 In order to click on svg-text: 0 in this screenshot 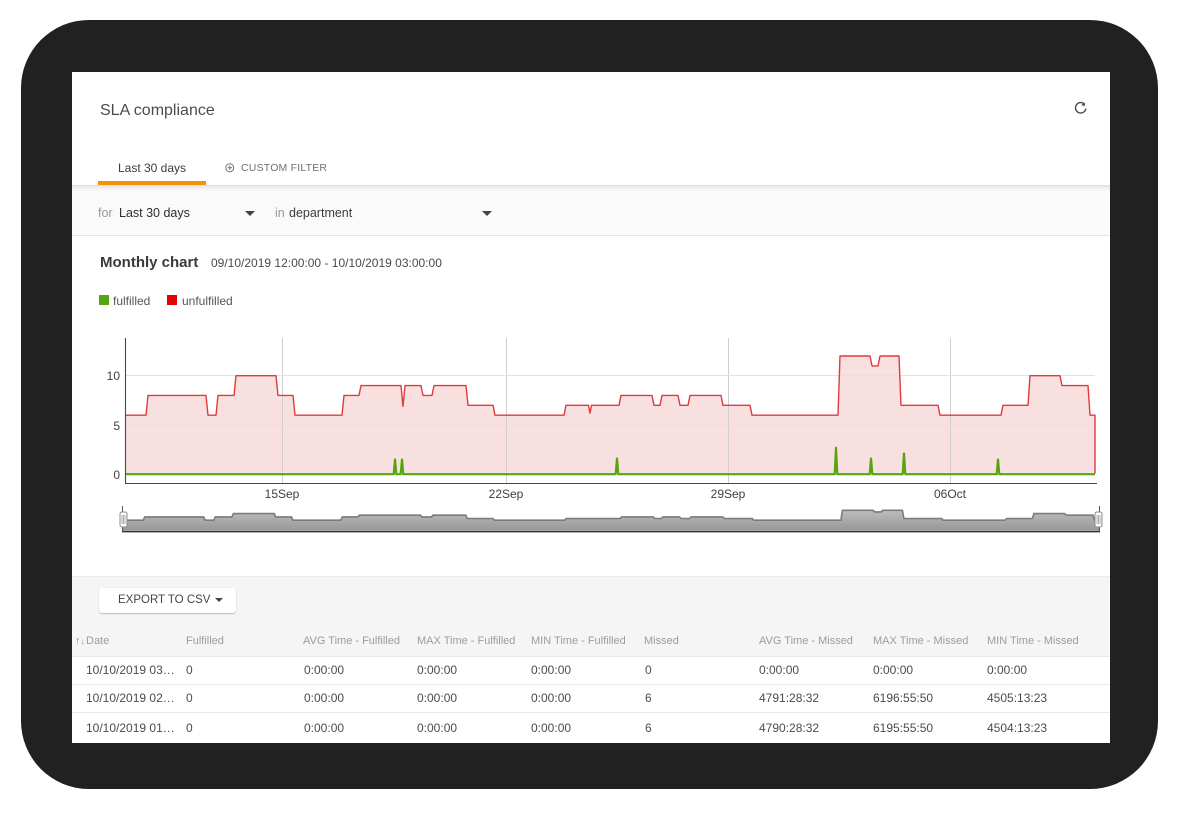, I will do `click(116, 475)`.